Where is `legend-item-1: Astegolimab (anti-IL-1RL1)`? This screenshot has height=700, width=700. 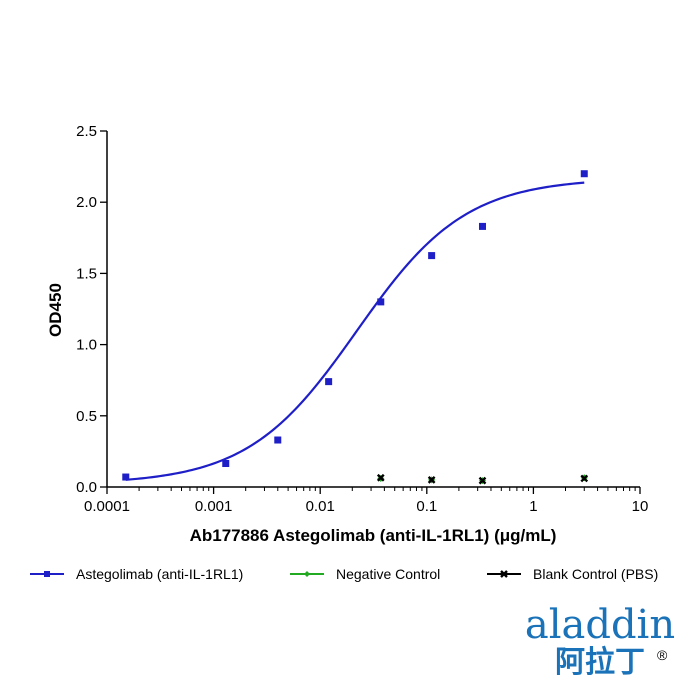
legend-item-1: Astegolimab (anti-IL-1RL1) is located at coordinates (136, 574).